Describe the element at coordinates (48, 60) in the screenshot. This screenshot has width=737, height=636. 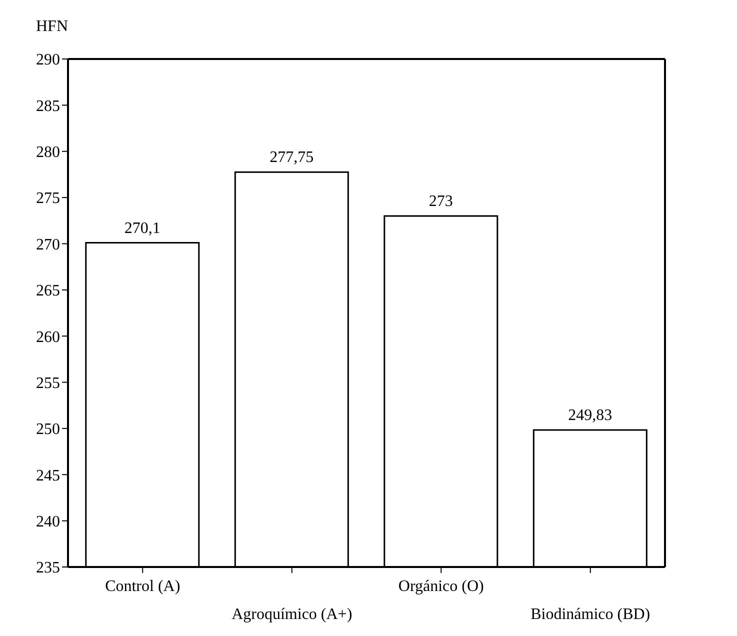
I see `y-tick-label: 290` at that location.